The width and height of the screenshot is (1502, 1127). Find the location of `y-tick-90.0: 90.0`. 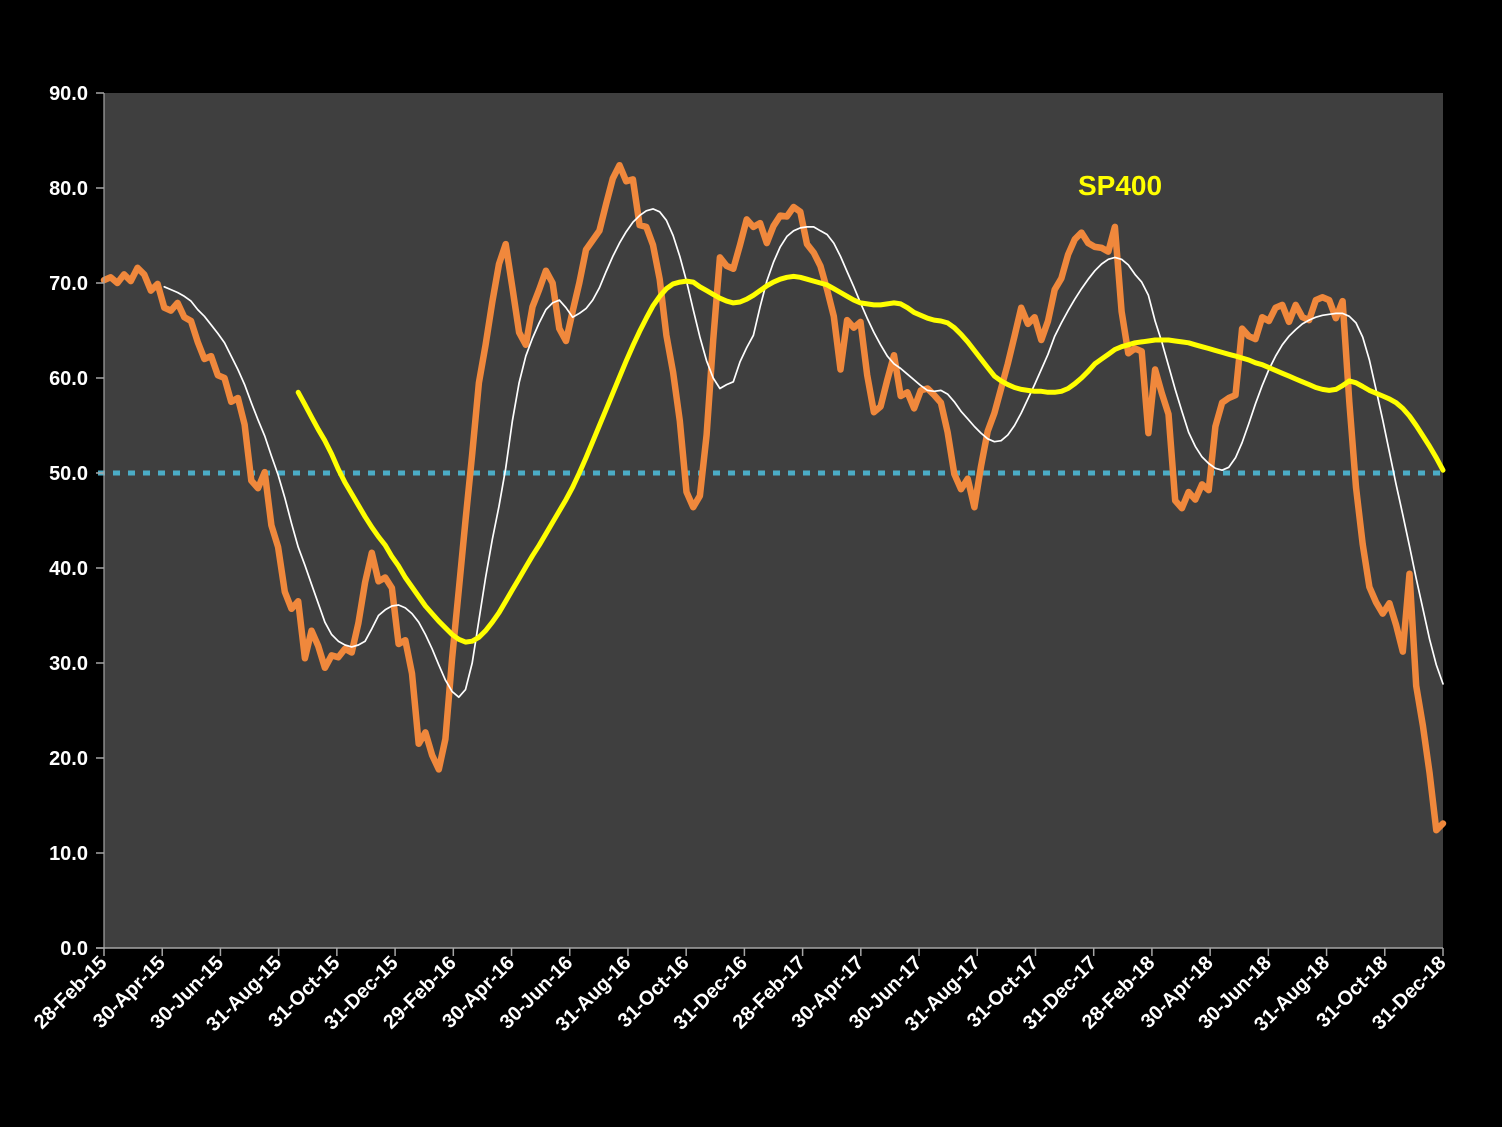

y-tick-90.0: 90.0 is located at coordinates (68, 94).